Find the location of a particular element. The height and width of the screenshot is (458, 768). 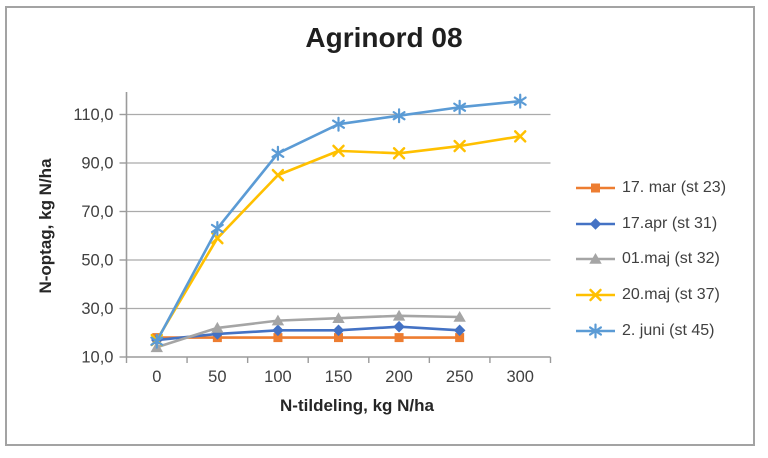

y-tick-label: 110,0 is located at coordinates (93, 115).